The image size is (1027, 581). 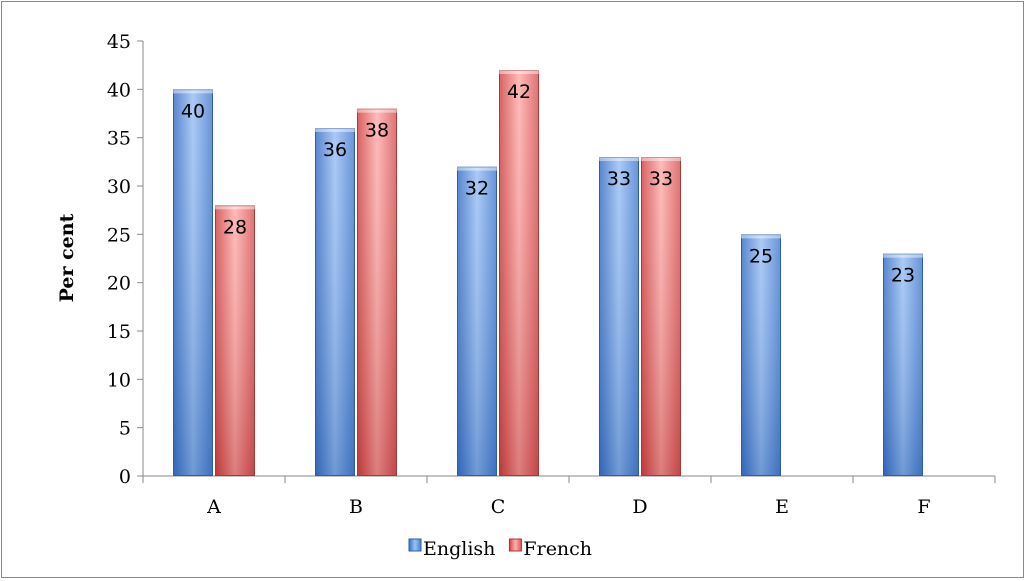 I want to click on y-tick-label: 40, so click(x=119, y=90).